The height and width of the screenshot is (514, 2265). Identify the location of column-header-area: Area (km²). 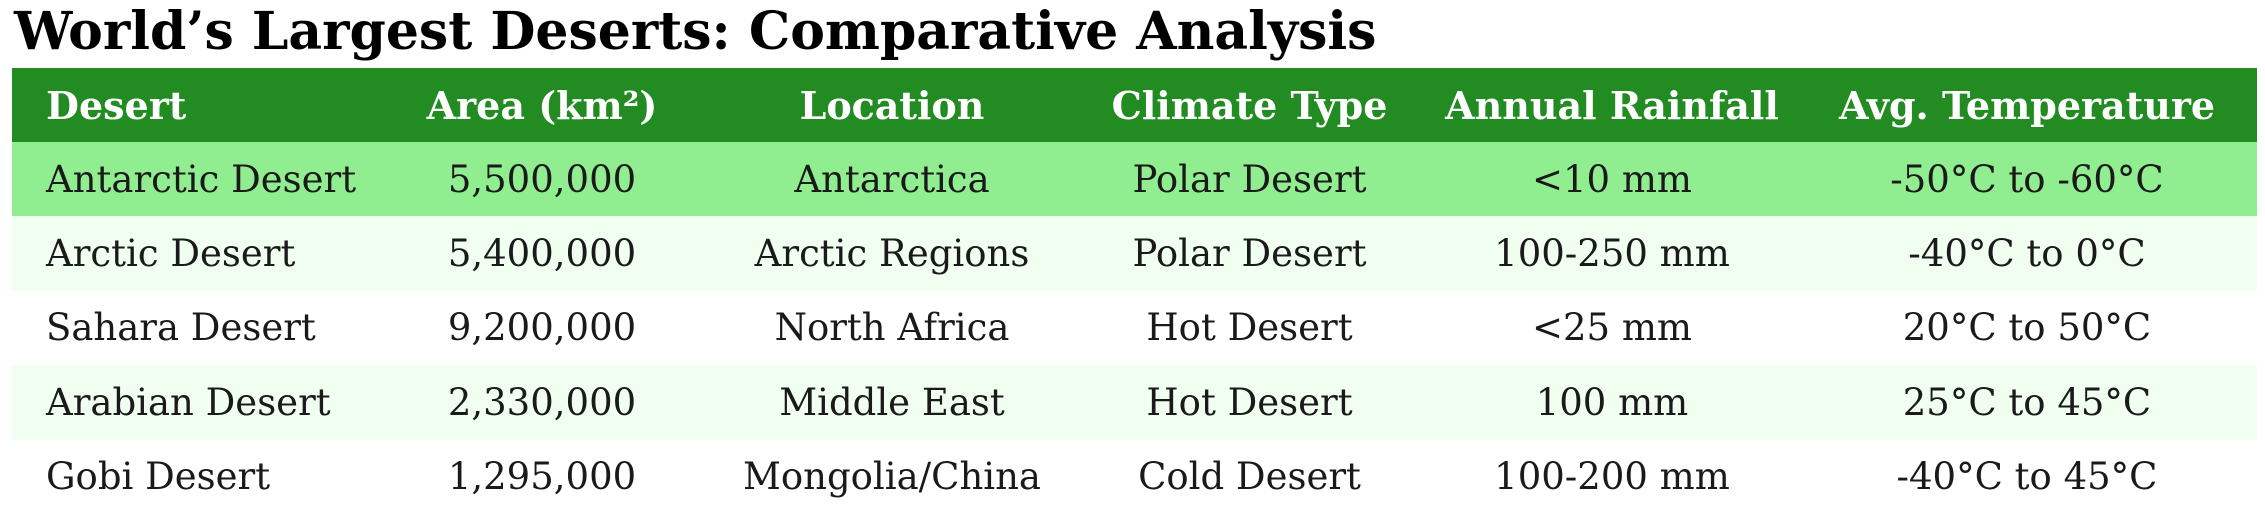
(542, 105).